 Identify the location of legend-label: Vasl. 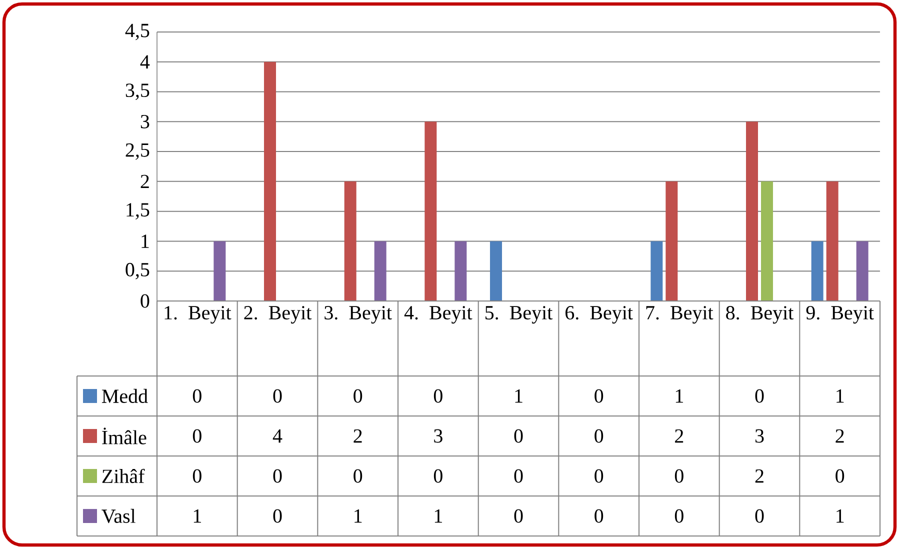
(119, 516).